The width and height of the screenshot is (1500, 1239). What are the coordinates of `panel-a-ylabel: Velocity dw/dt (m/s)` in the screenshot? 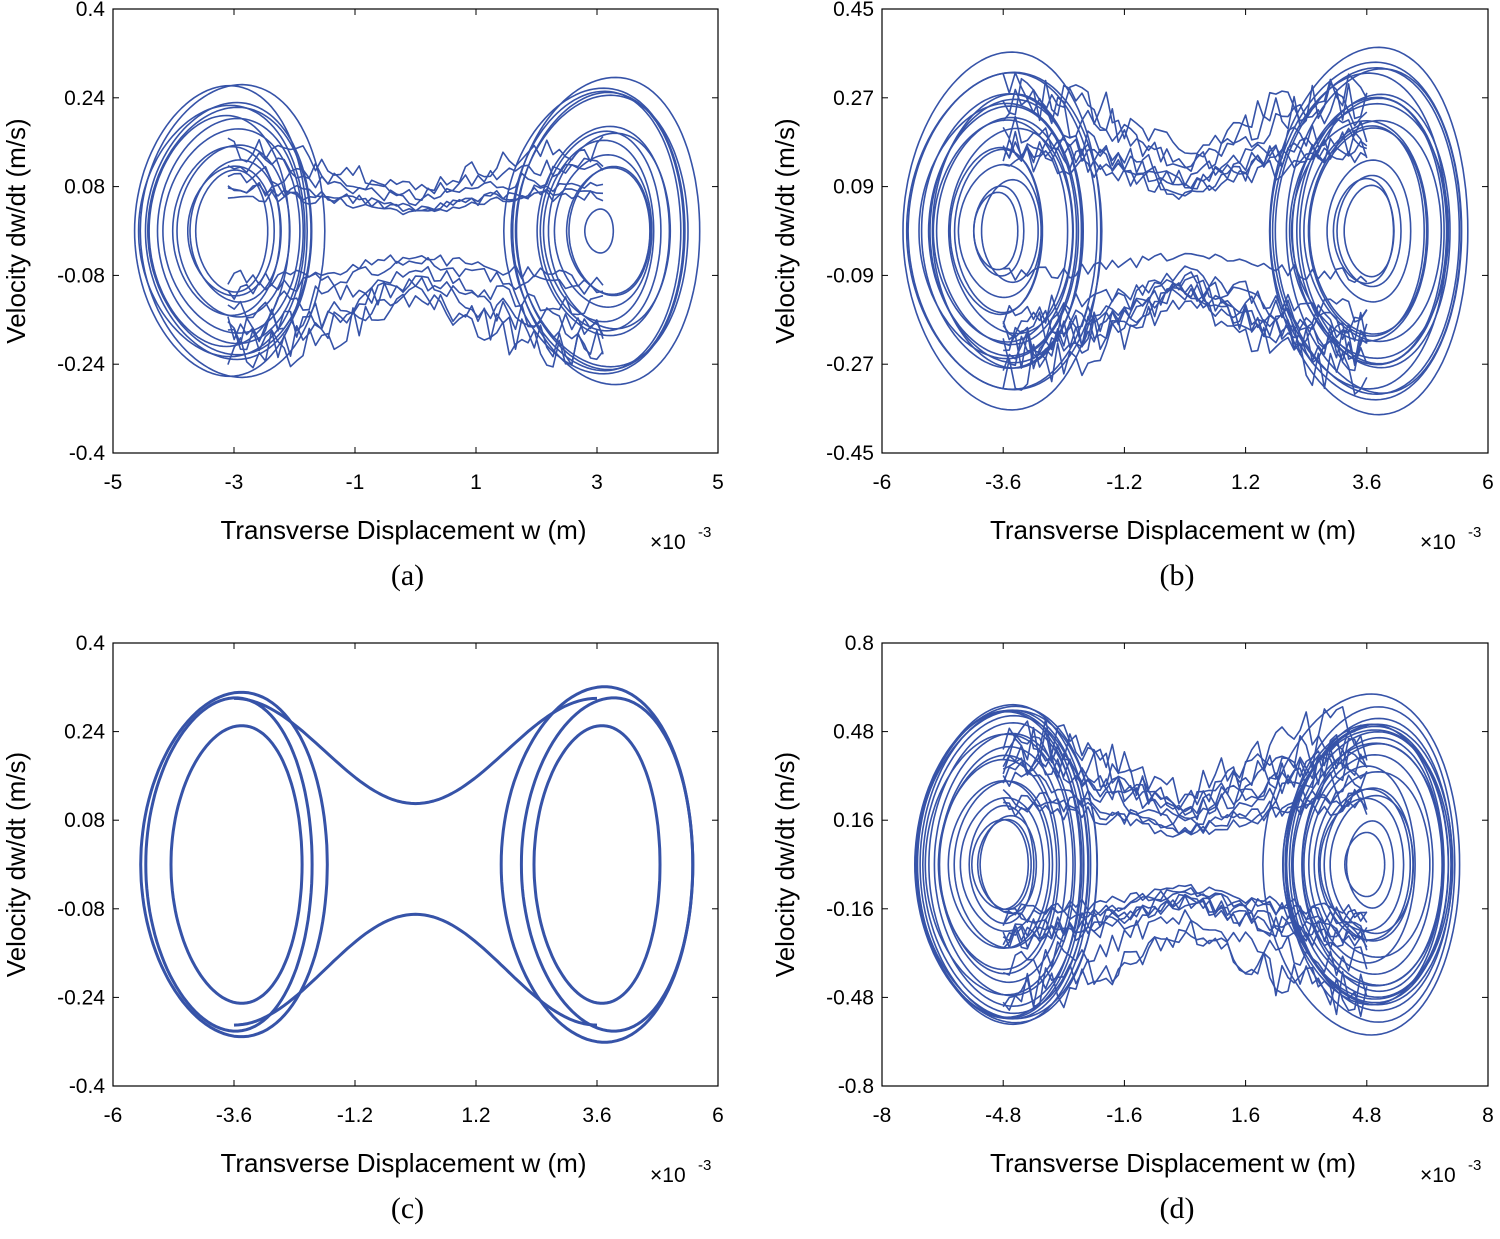 It's located at (16, 230).